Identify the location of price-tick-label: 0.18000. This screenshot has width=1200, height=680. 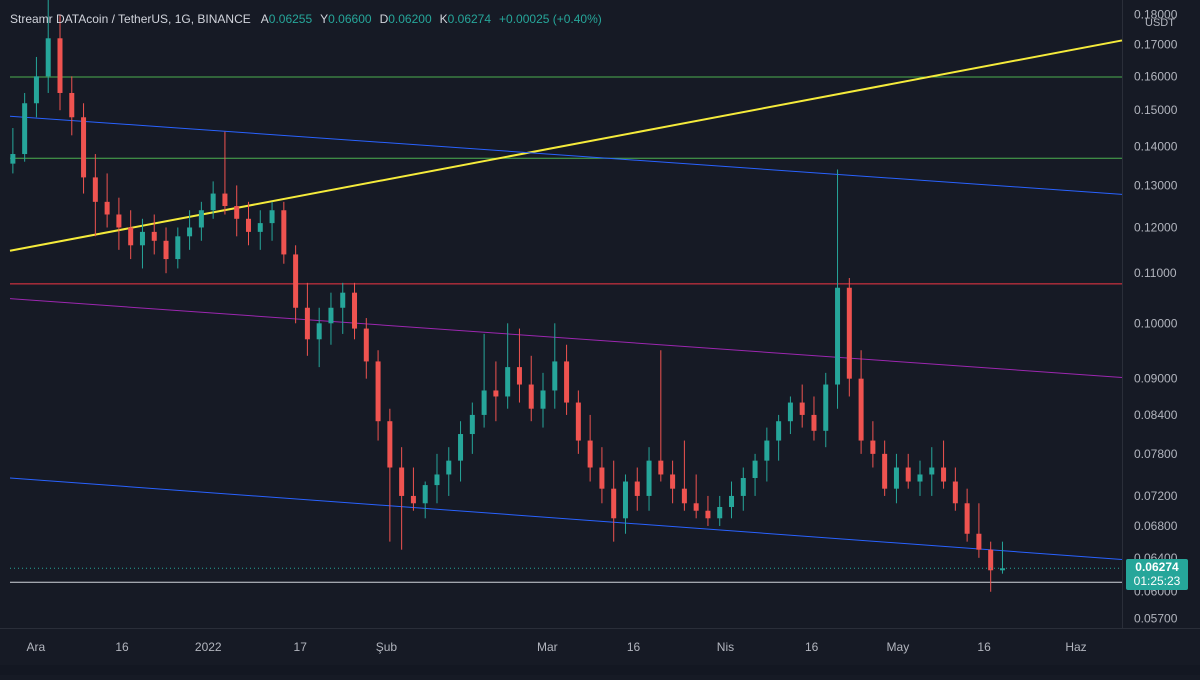
(1156, 14).